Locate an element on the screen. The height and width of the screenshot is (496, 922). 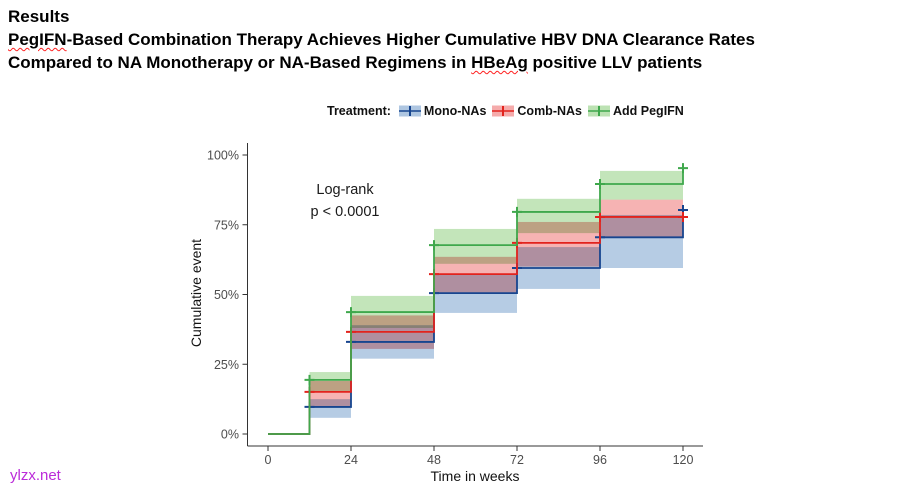
legend-item-comb-nas: Comb-NAs is located at coordinates (537, 111).